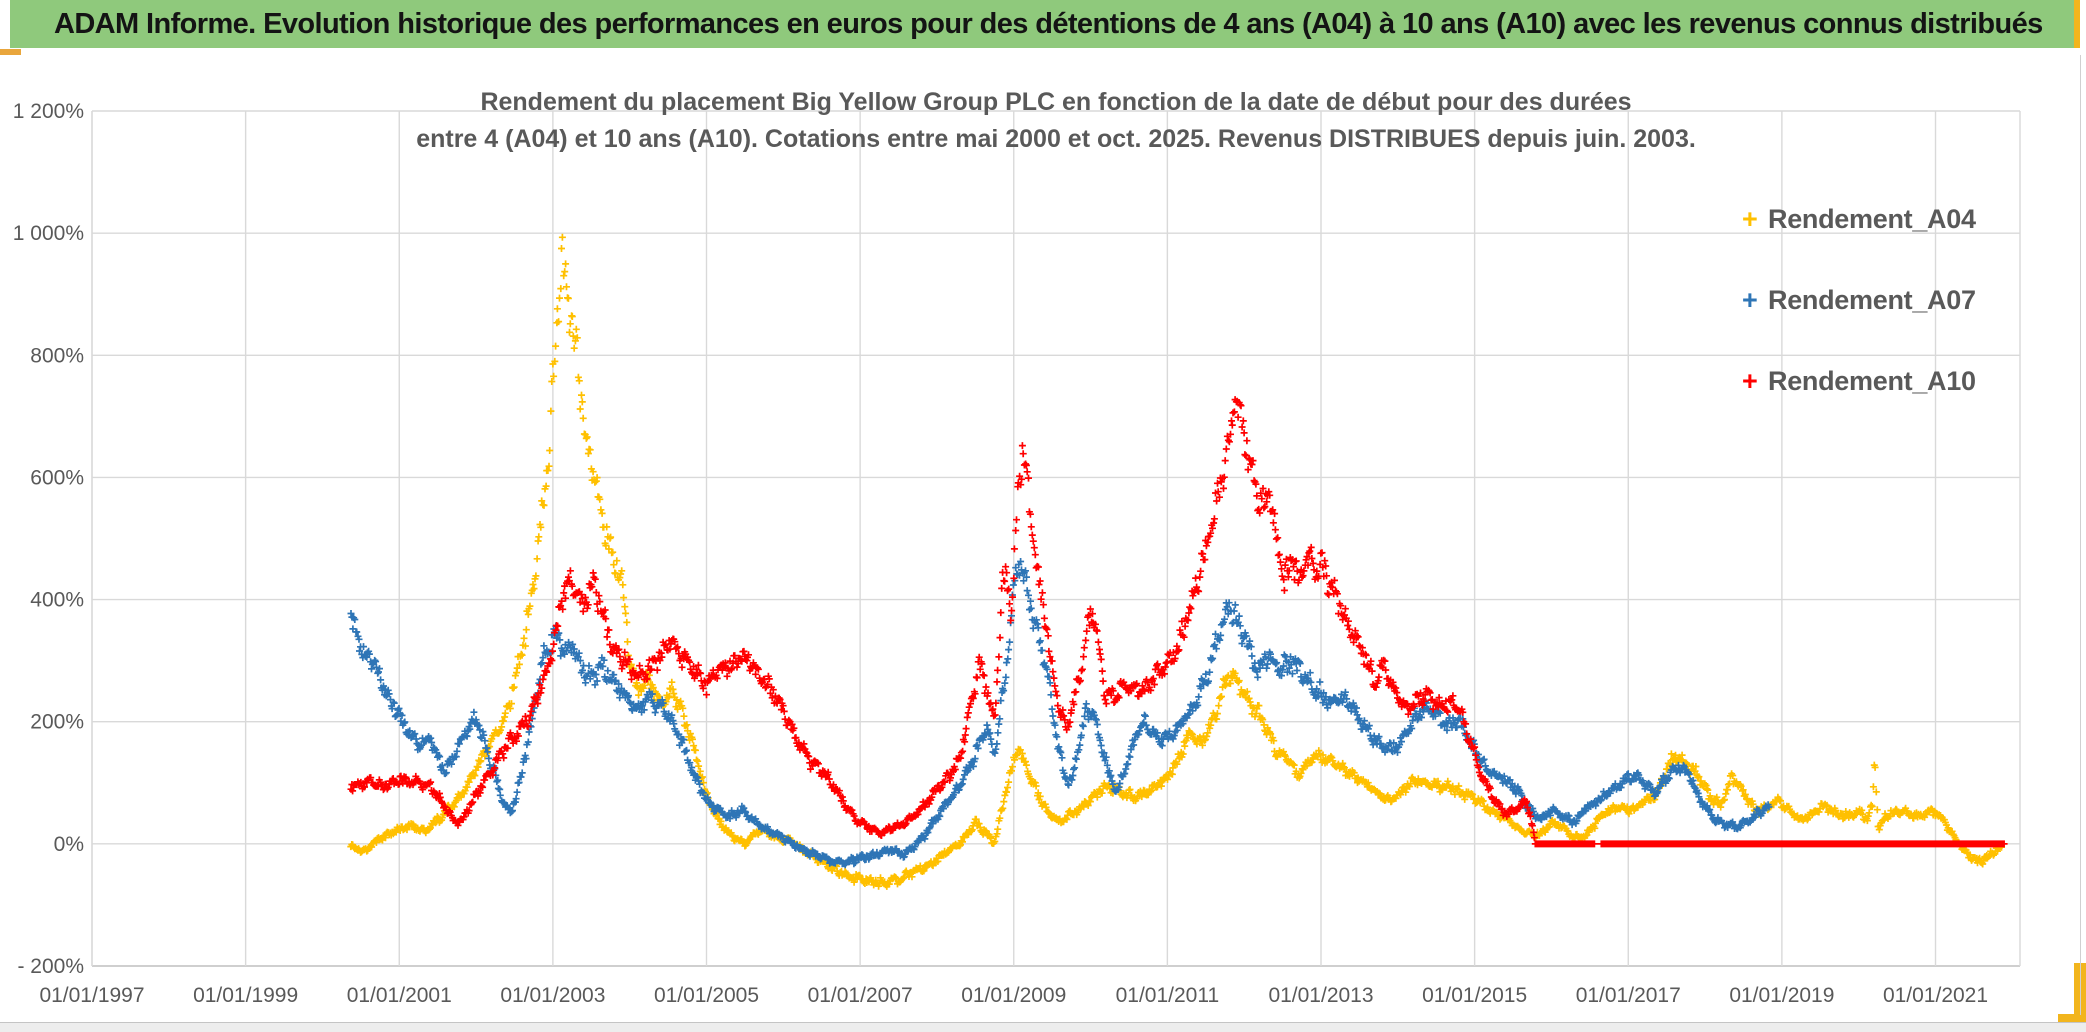 Image resolution: width=2086 pixels, height=1032 pixels. I want to click on gold-accent-top-left, so click(10, 52).